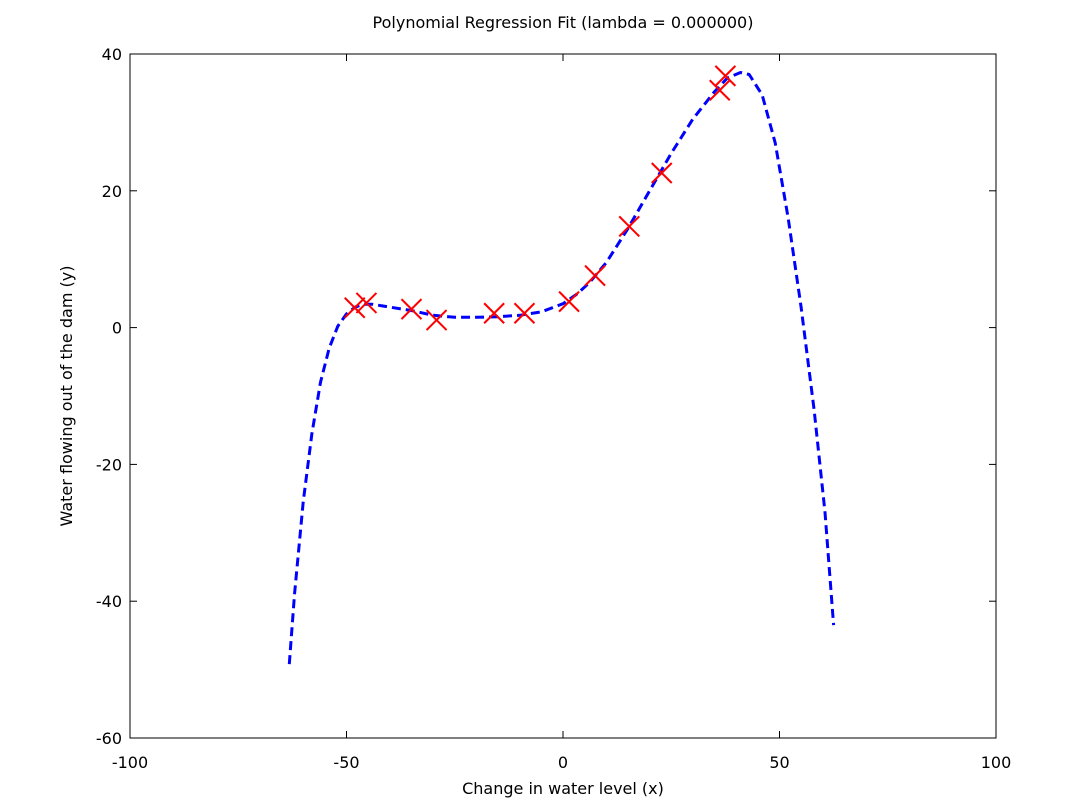 This screenshot has width=1068, height=812. Describe the element at coordinates (109, 601) in the screenshot. I see `y-tick-label: -40` at that location.